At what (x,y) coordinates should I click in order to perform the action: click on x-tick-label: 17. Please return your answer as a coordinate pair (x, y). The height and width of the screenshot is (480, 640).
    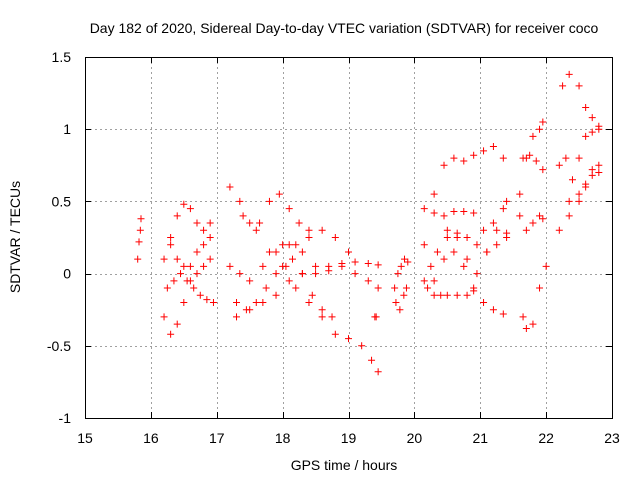
    Looking at the image, I should click on (217, 438).